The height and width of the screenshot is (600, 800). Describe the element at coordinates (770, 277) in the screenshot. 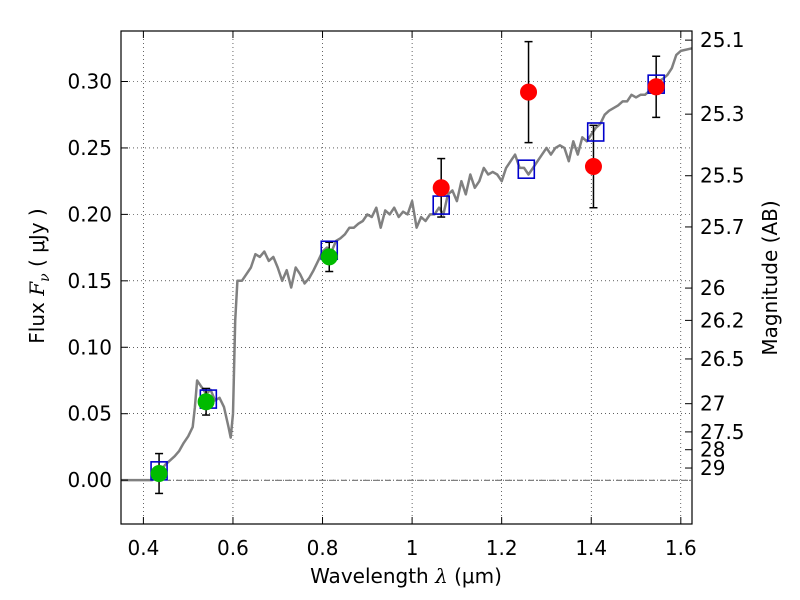

I see `magnitude-axis-label: Magnitude (AB)` at that location.